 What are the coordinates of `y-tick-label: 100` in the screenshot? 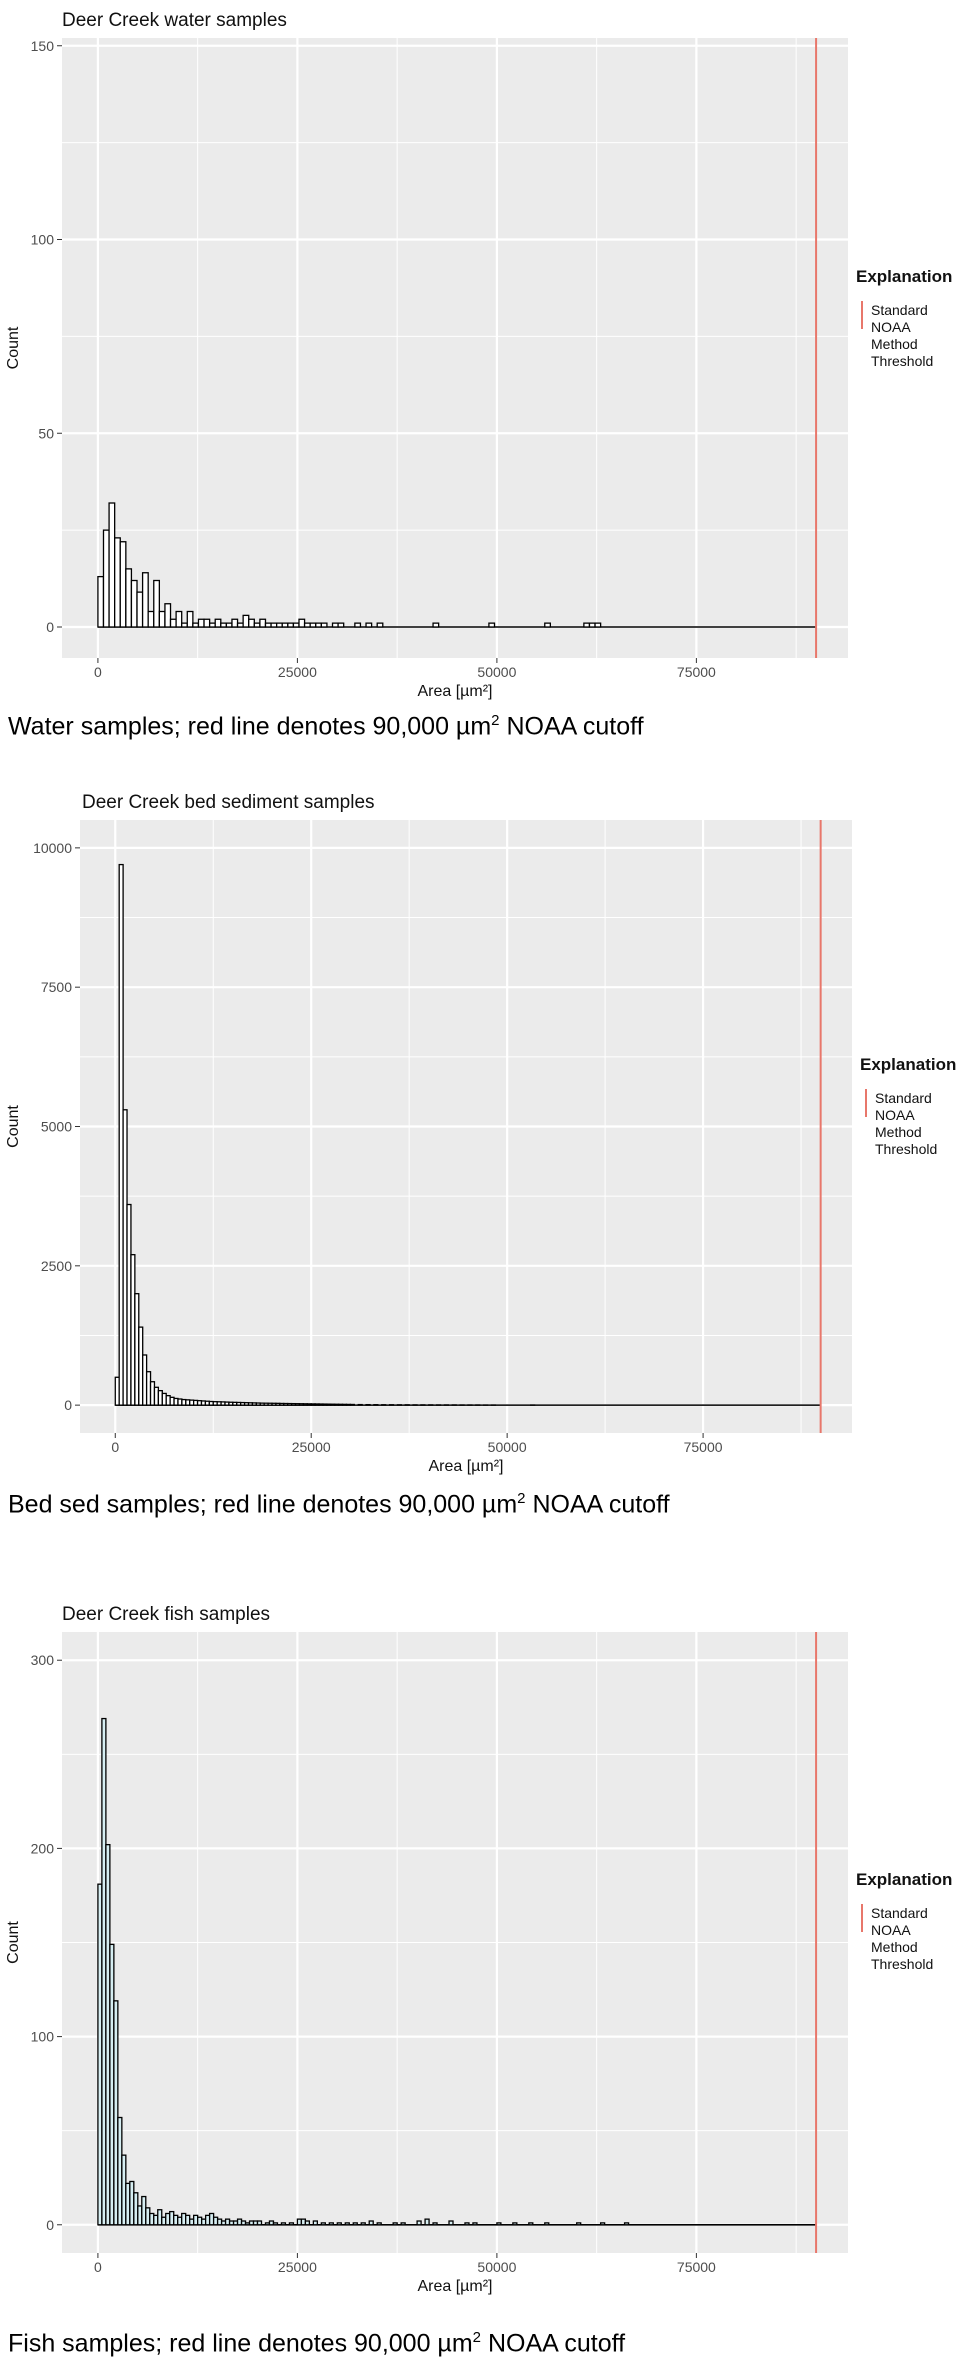 It's located at (43, 240).